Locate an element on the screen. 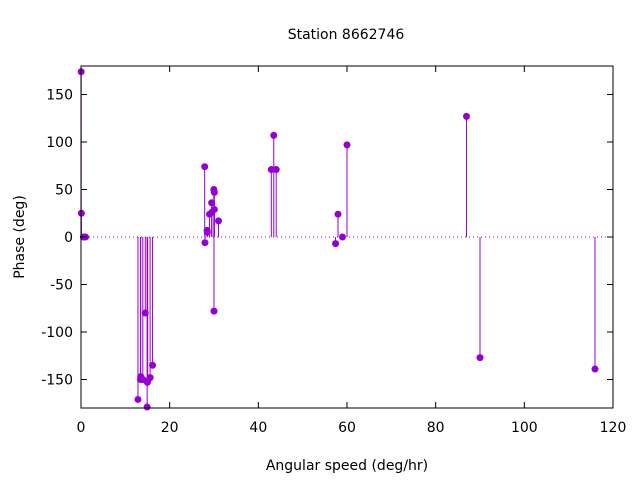 Image resolution: width=640 pixels, height=480 pixels. y-tick-label--150: -150 is located at coordinates (57, 381).